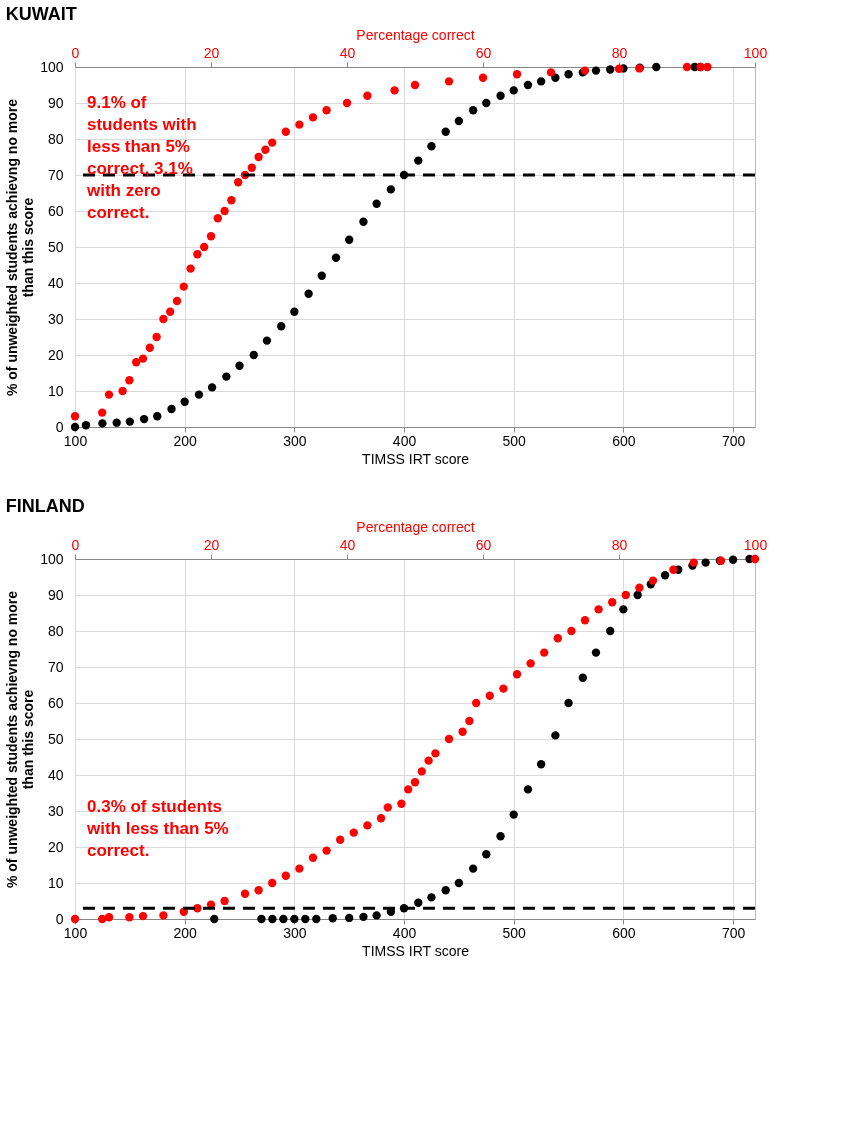 This screenshot has width=861, height=1122. What do you see at coordinates (415, 526) in the screenshot?
I see `x2-axis-title: Percentage correct` at bounding box center [415, 526].